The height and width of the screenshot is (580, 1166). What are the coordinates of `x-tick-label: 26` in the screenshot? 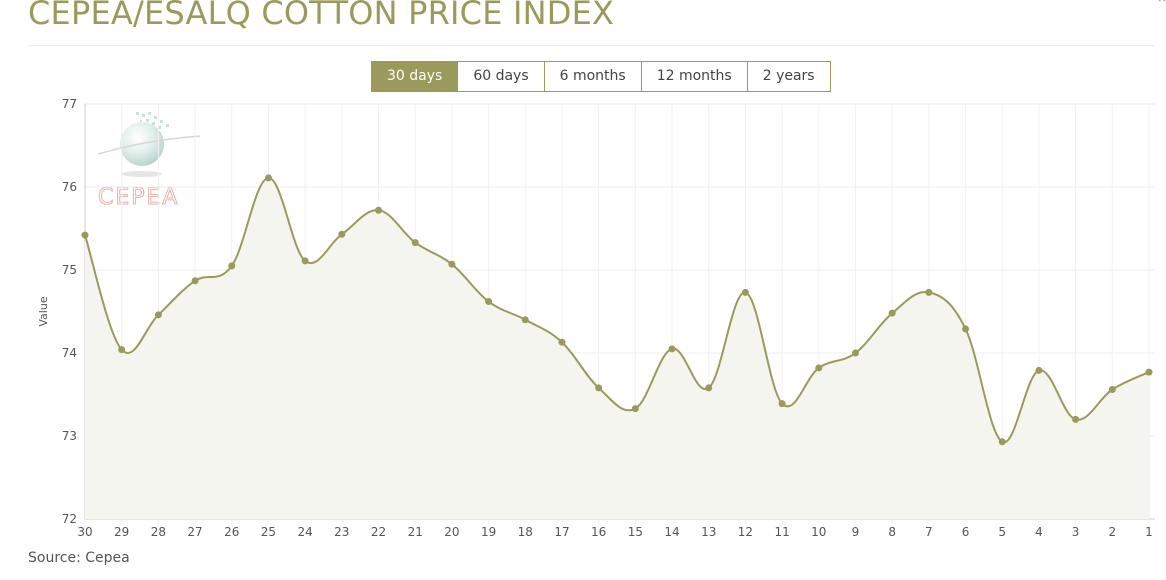 It's located at (231, 532).